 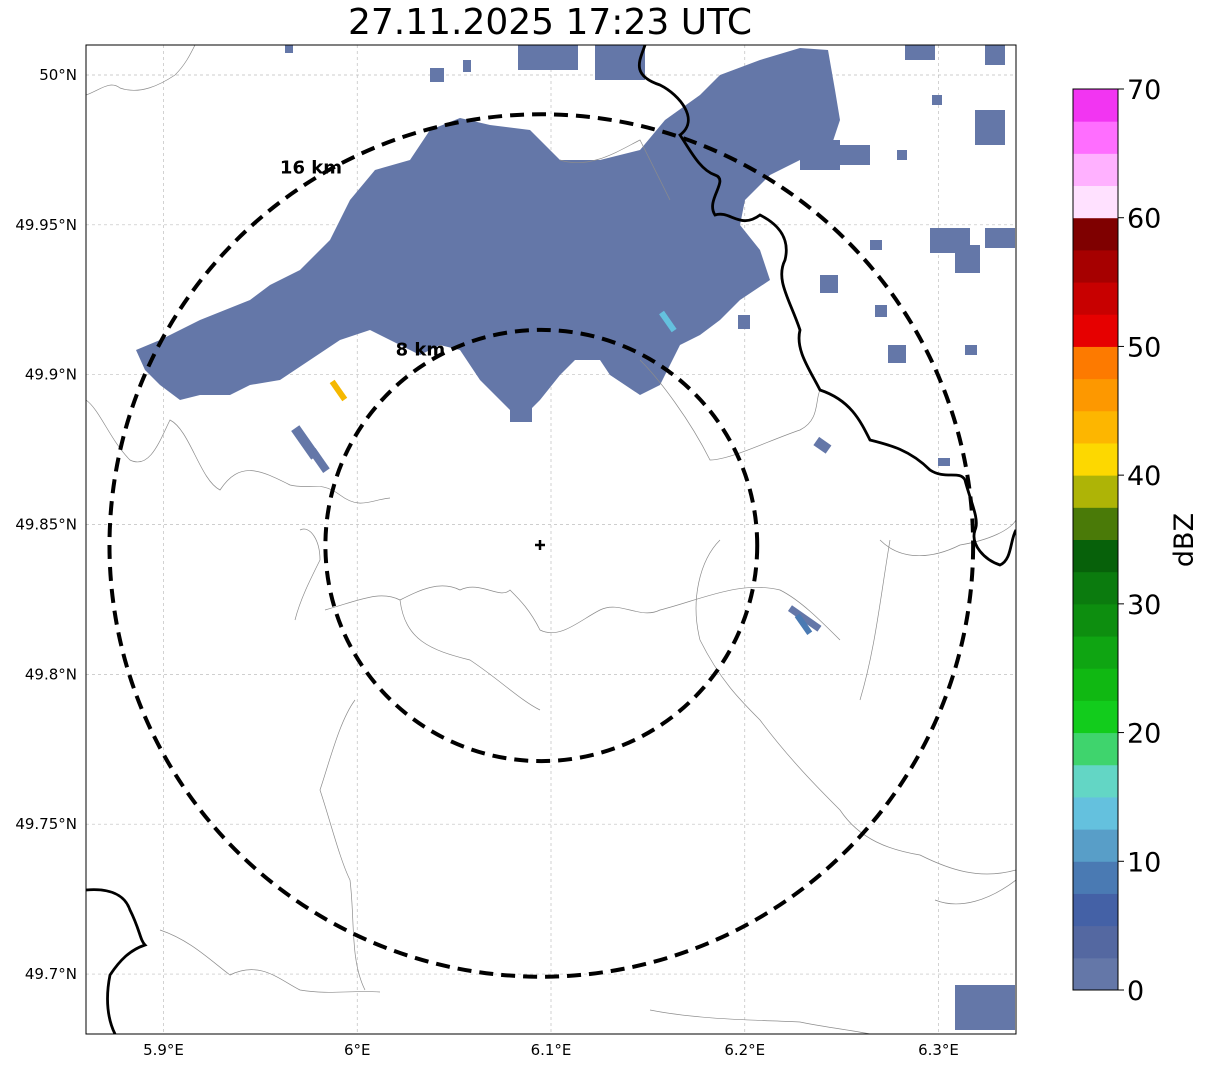 I want to click on lon-tick-label: 6.2°E, so click(x=744, y=1050).